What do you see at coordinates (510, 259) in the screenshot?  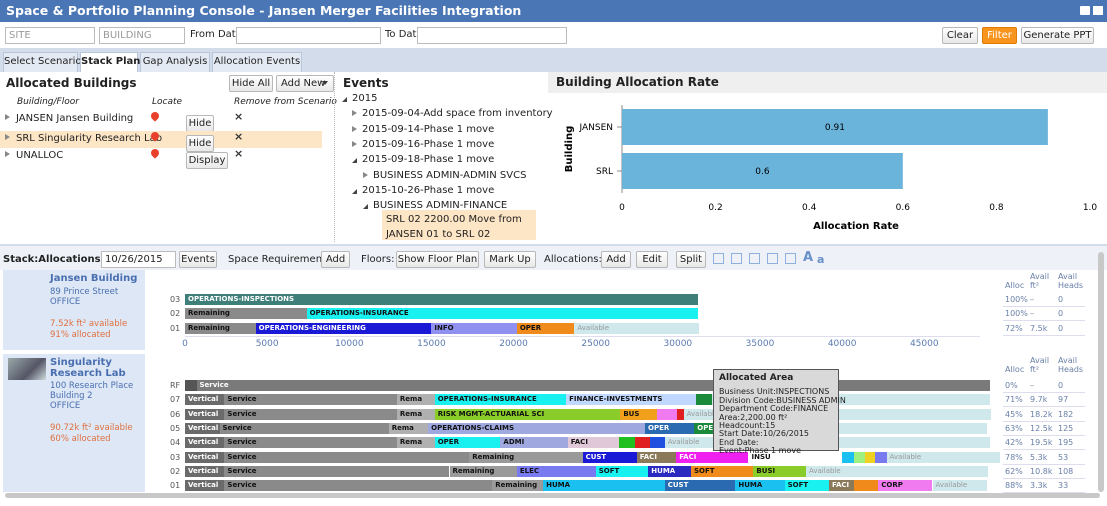 I see `toolbar-button: Mark Up` at bounding box center [510, 259].